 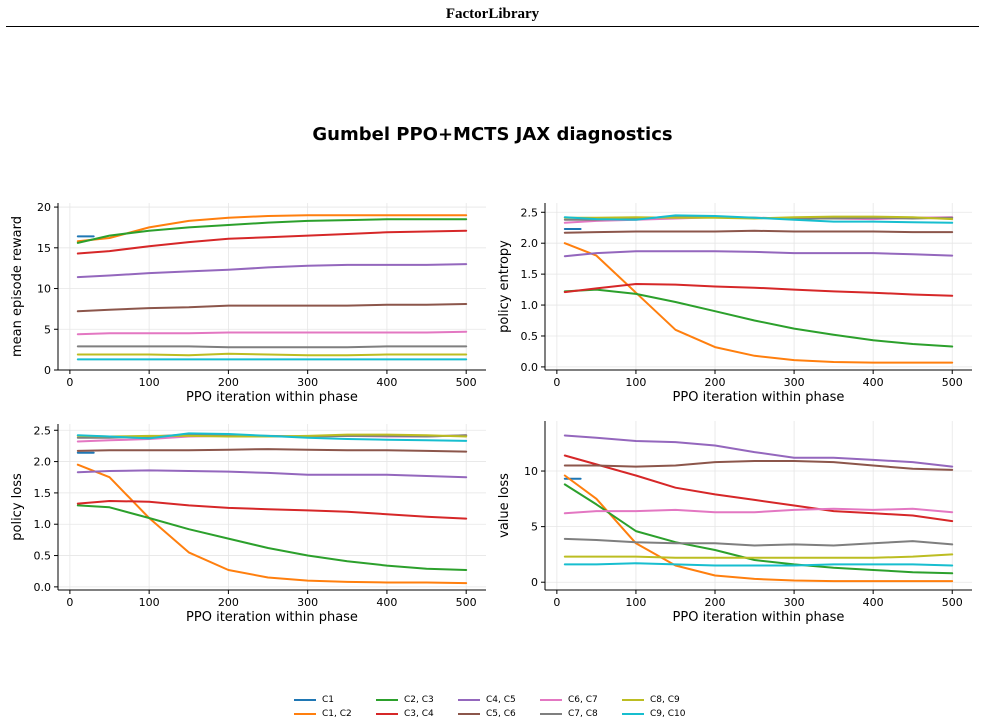 I want to click on legend-label: C2, C3, so click(x=419, y=700).